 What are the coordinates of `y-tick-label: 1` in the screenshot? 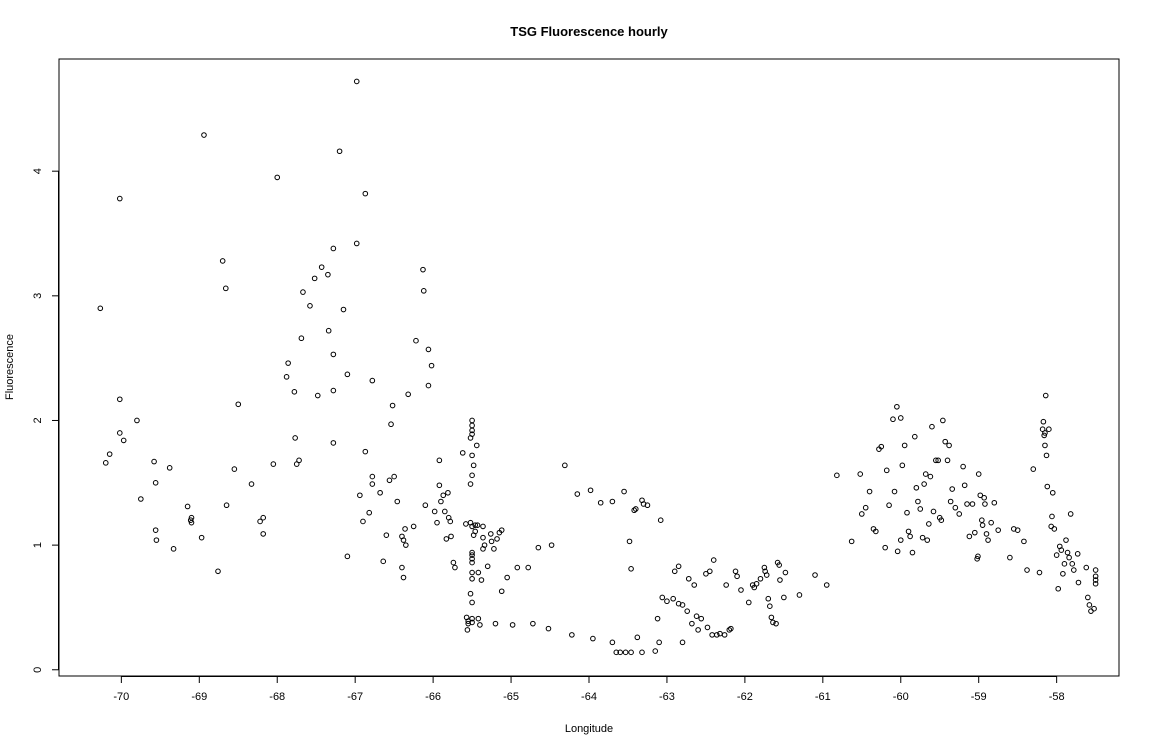 It's located at (38, 545).